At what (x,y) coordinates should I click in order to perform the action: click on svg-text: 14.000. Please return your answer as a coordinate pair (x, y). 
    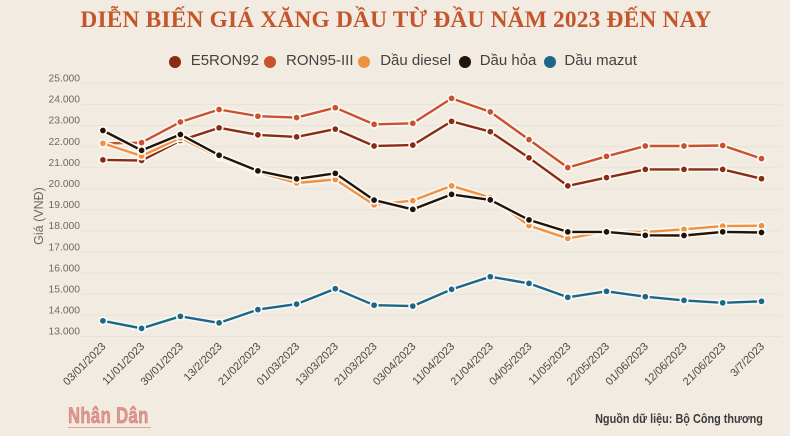
    Looking at the image, I should click on (65, 311).